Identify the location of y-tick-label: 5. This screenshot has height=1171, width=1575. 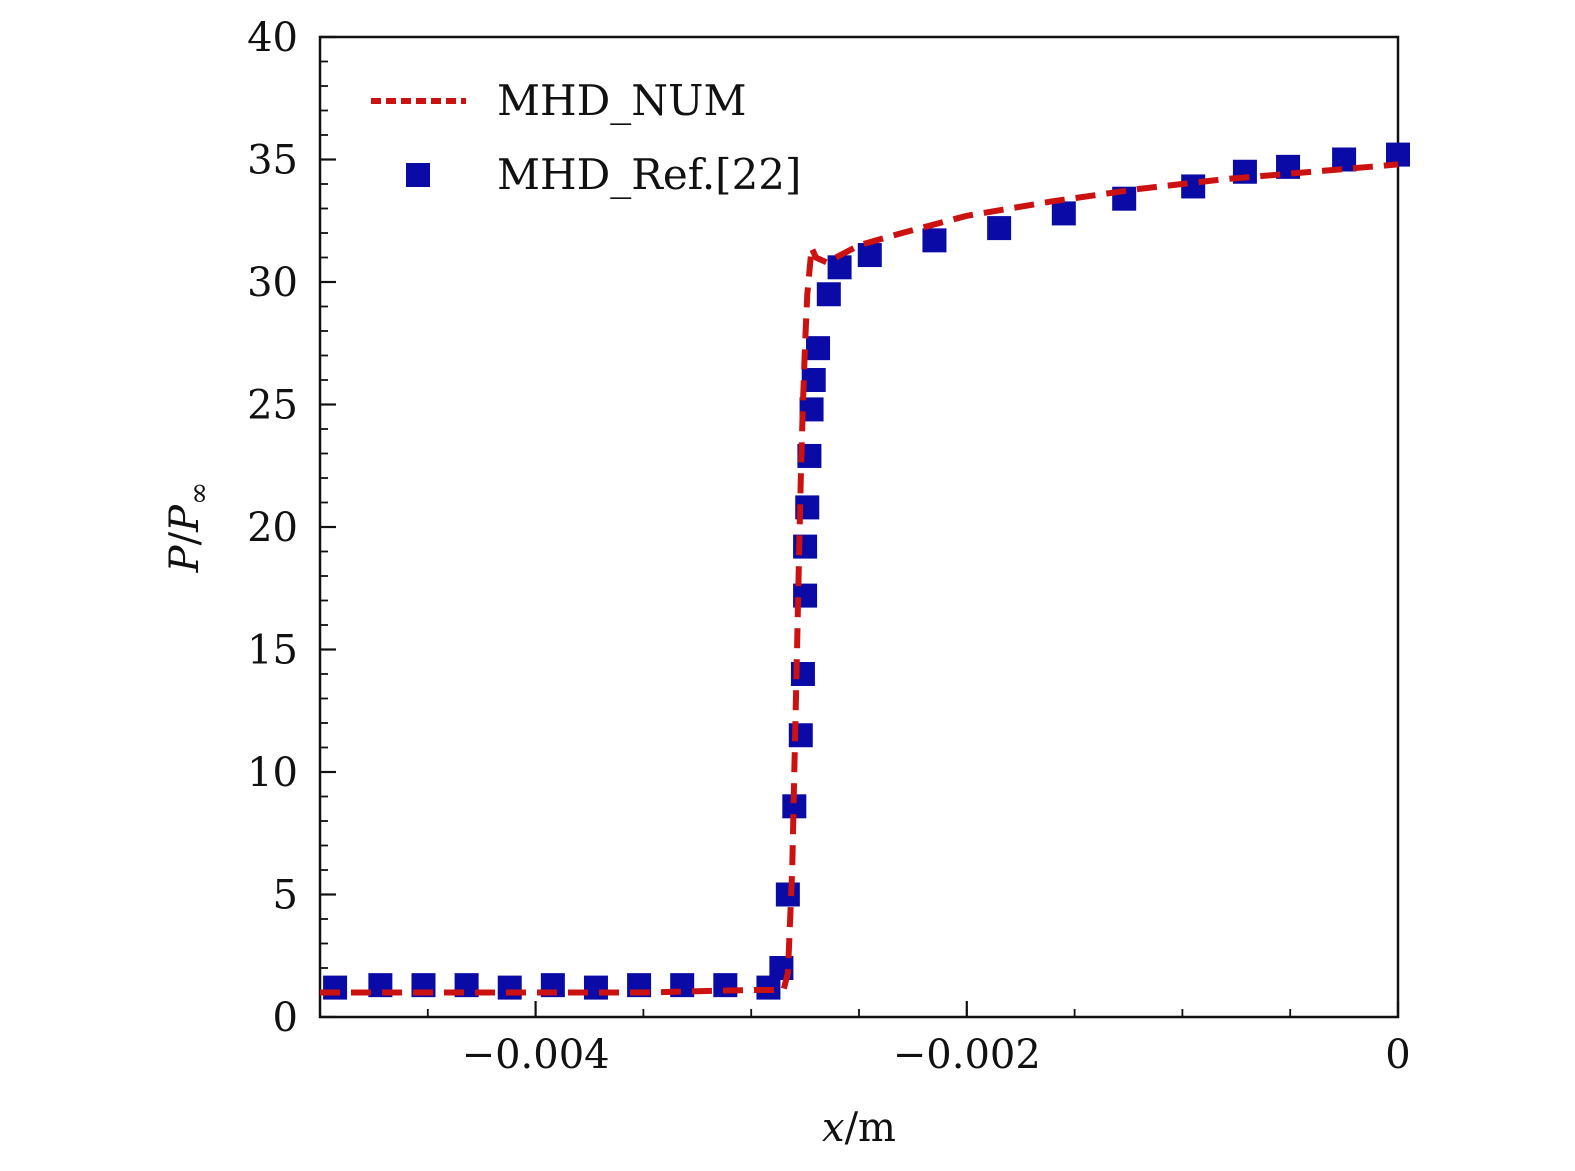
(285, 896).